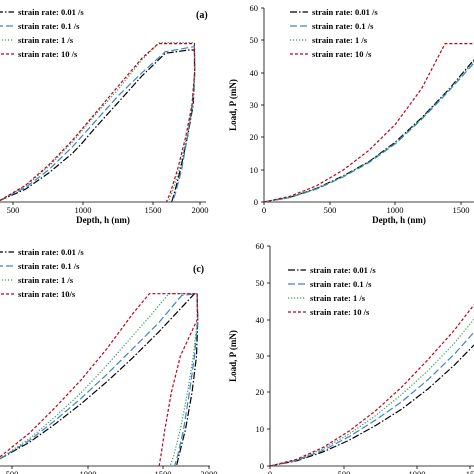 The image size is (474, 474). I want to click on legend-entry: strain rate: 10/s, so click(47, 294).